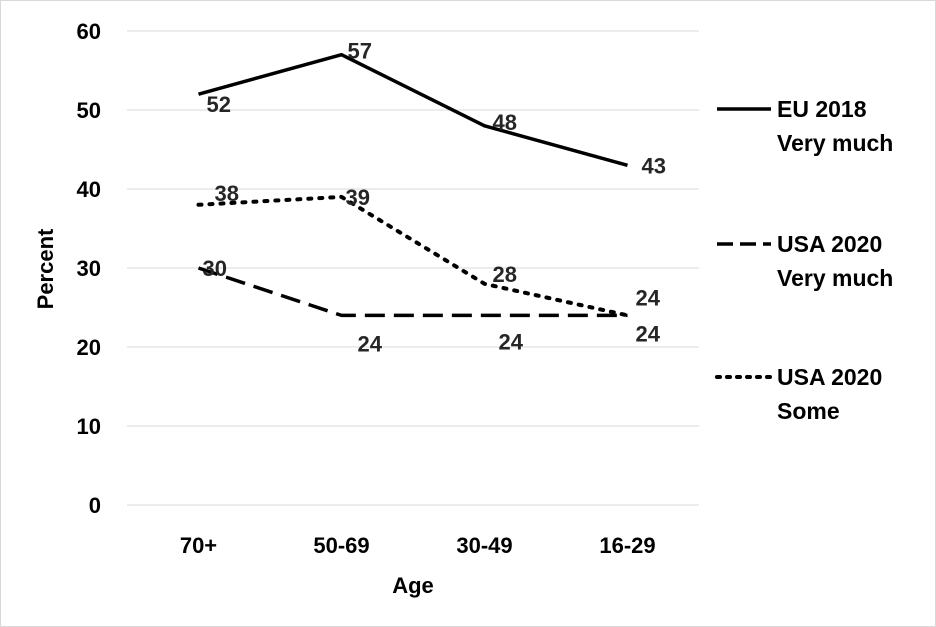  I want to click on data-label: 52, so click(219, 104).